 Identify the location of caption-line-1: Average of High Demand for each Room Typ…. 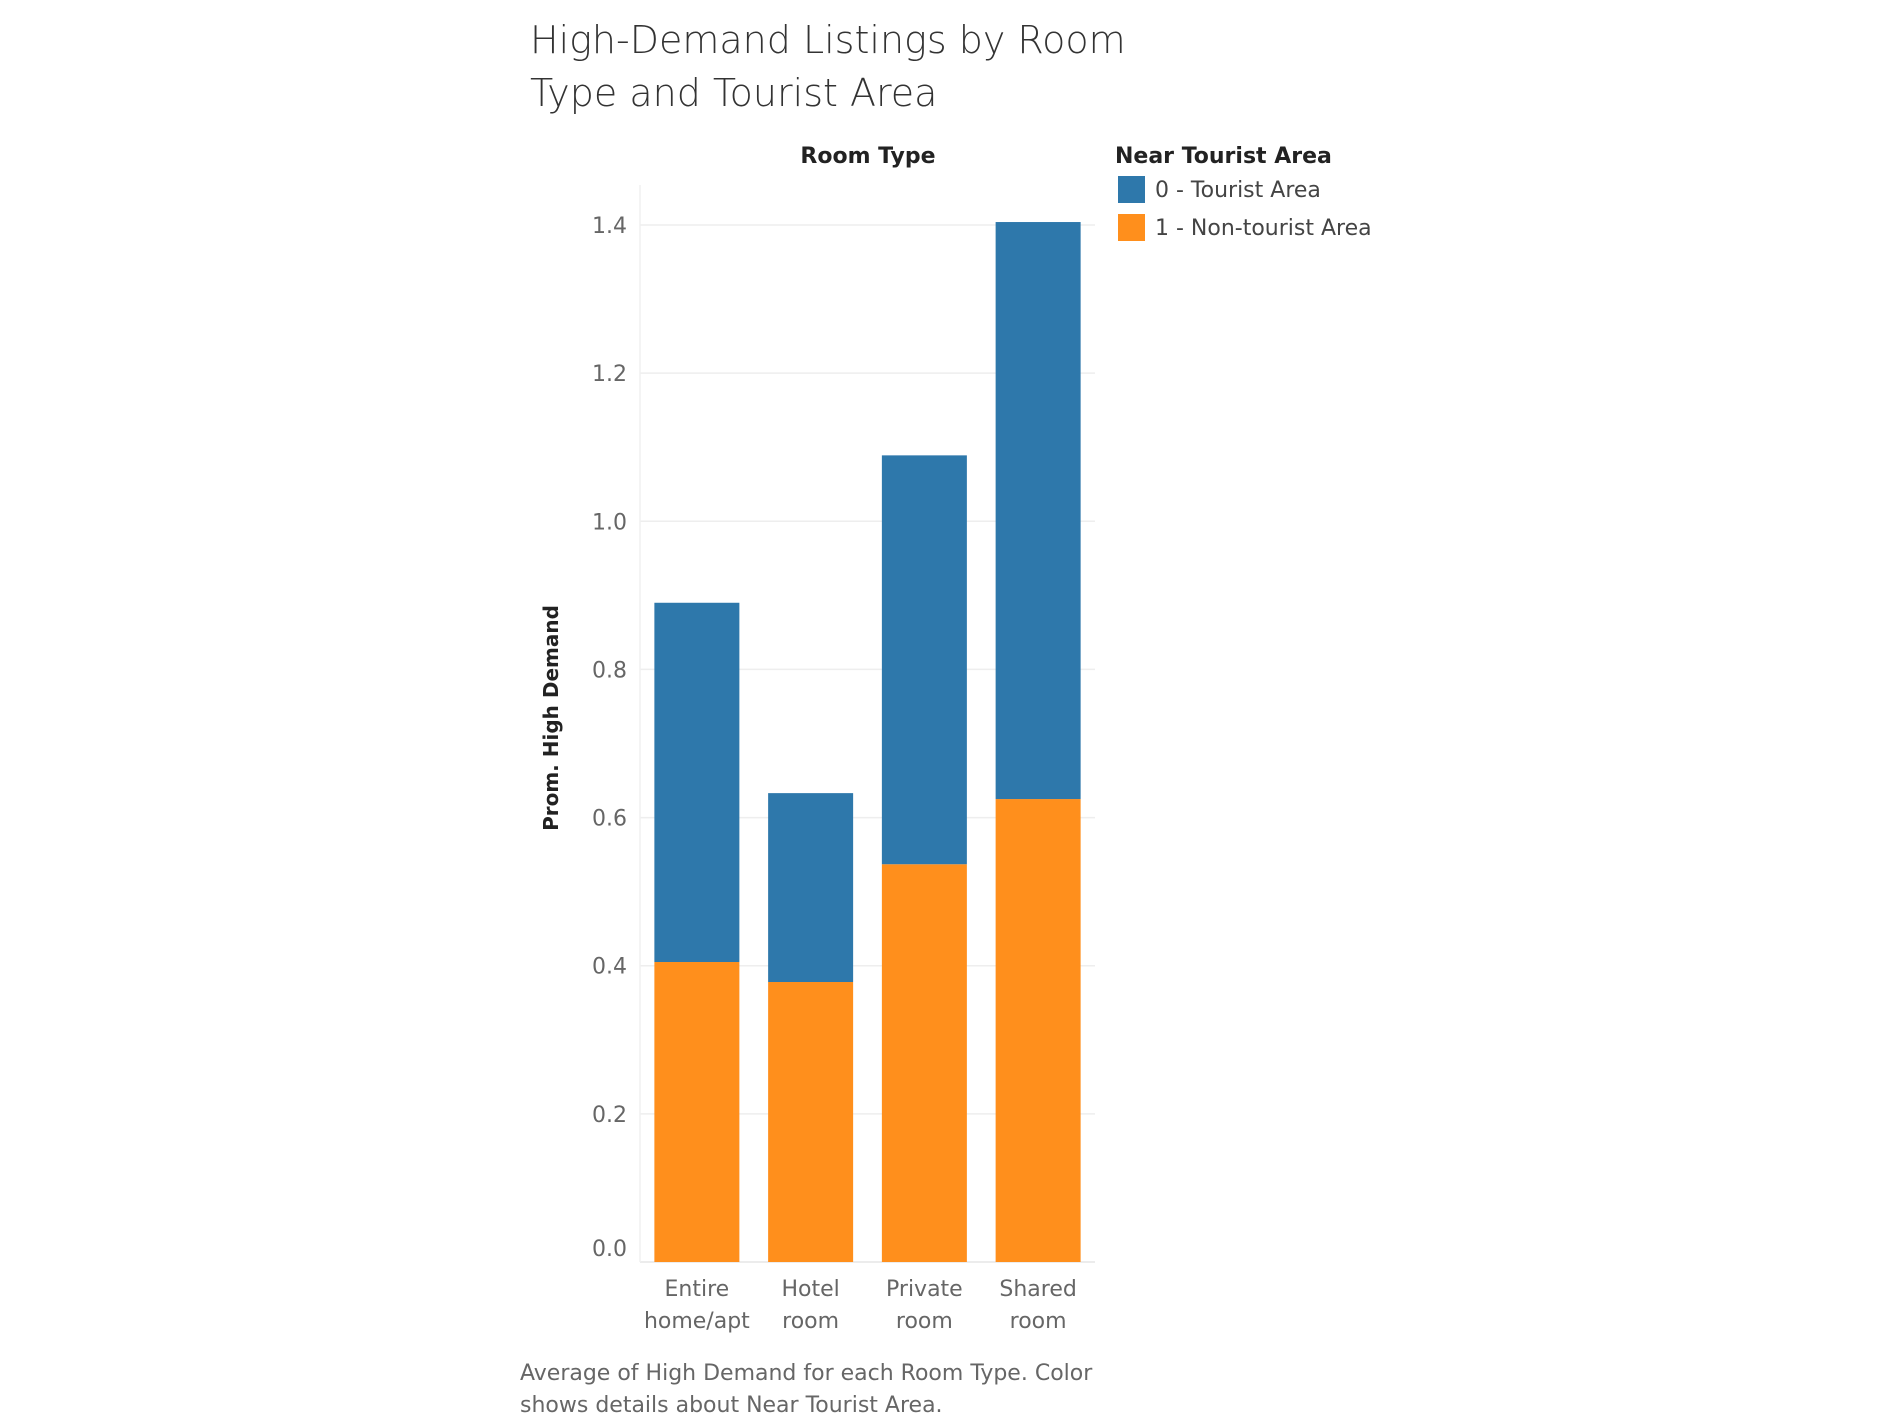
(806, 1373).